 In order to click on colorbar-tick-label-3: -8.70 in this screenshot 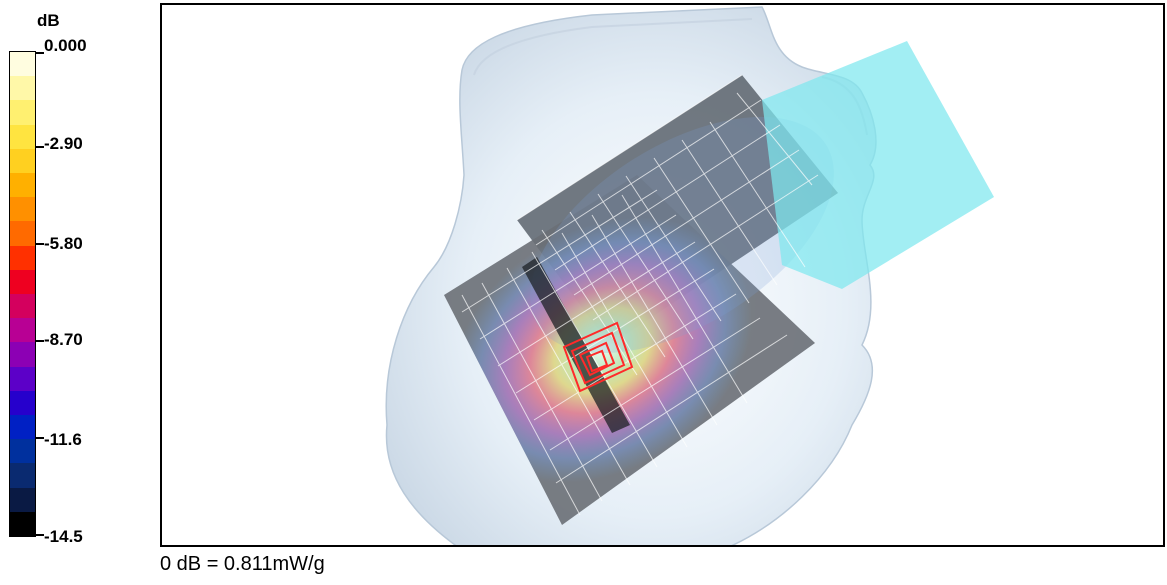, I will do `click(63, 339)`.